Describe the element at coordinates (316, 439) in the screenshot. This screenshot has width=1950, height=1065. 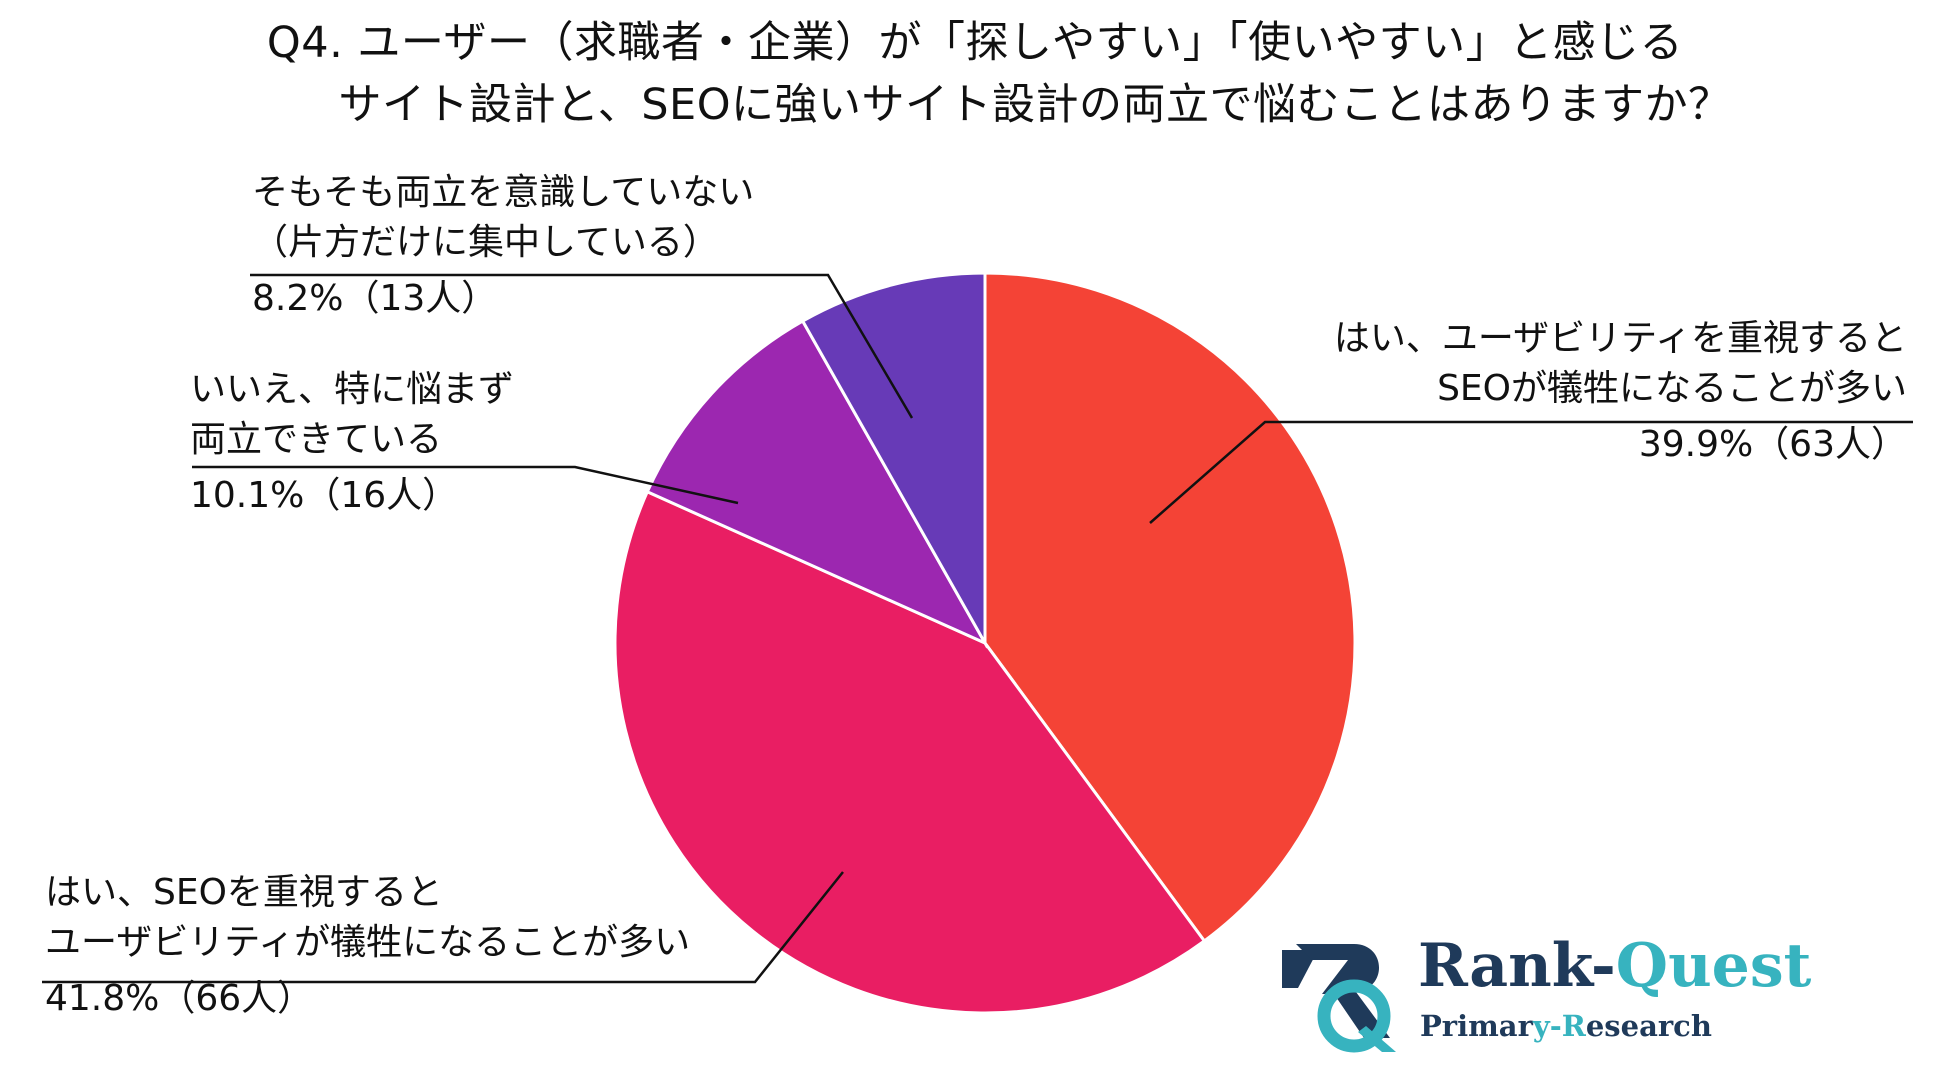
I see `slice-label-line: 両立できている` at that location.